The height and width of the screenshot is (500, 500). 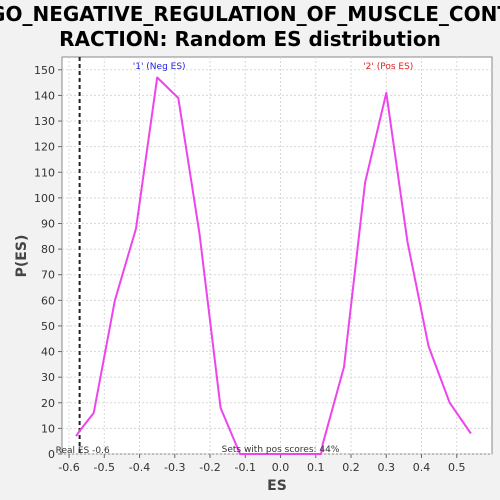 I want to click on y-tick-label: 80, so click(x=48, y=249).